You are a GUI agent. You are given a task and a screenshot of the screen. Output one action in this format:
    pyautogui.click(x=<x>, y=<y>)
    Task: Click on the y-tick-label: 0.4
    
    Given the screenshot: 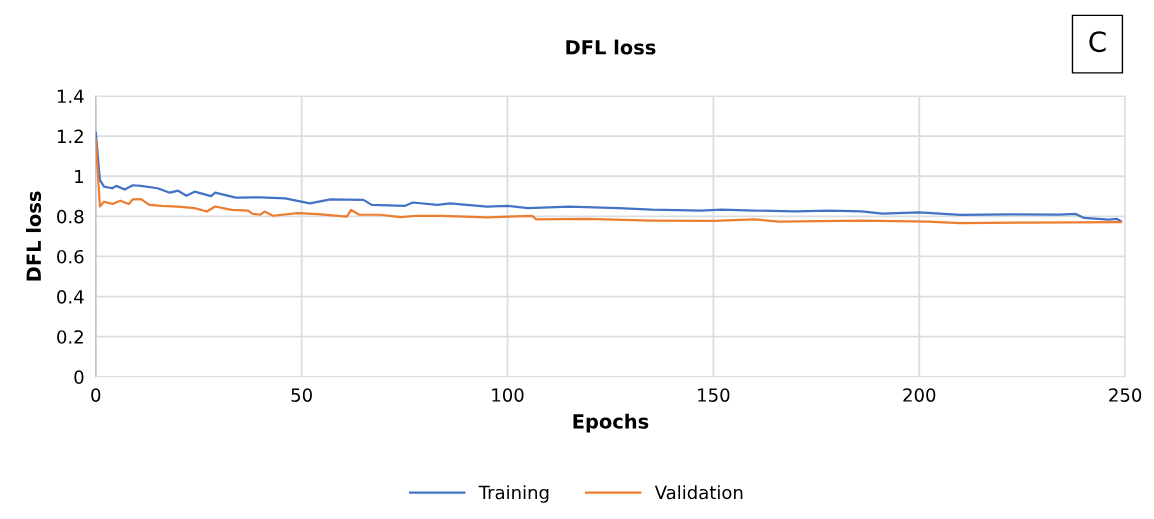 What is the action you would take?
    pyautogui.click(x=70, y=297)
    